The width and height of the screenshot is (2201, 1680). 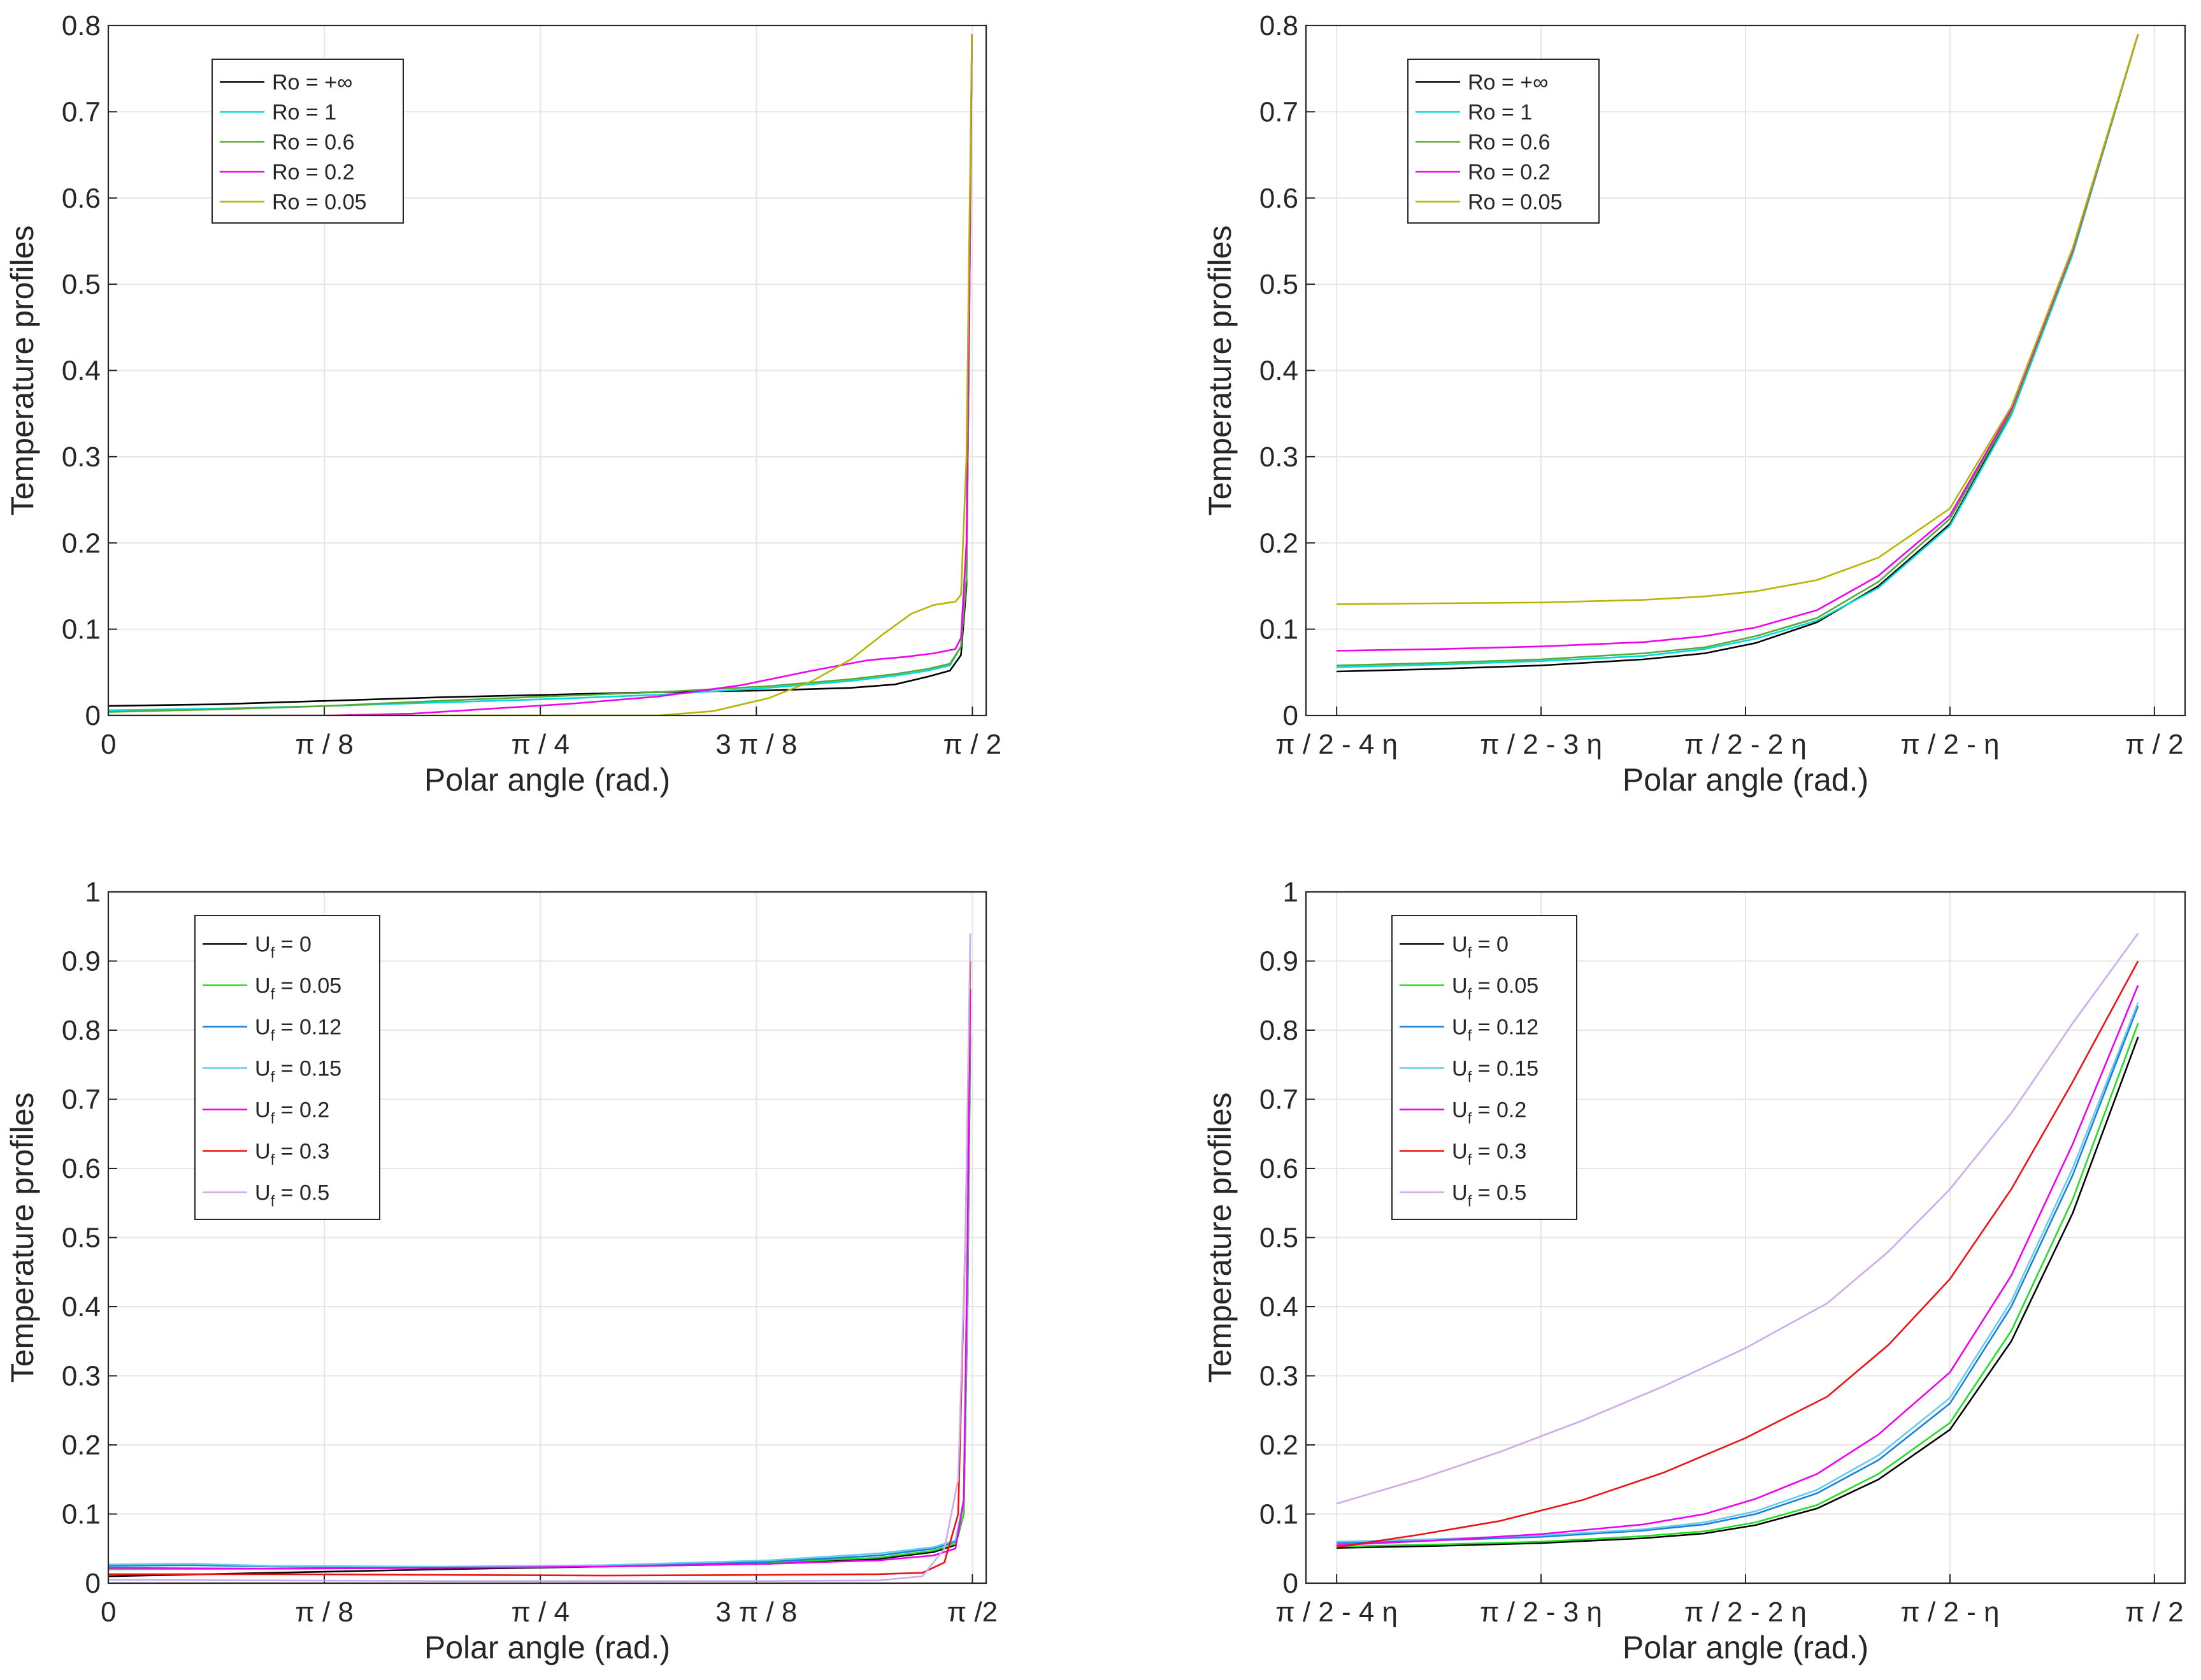 What do you see at coordinates (308, 1069) in the screenshot?
I see `legend-label-rest: = 0.15` at bounding box center [308, 1069].